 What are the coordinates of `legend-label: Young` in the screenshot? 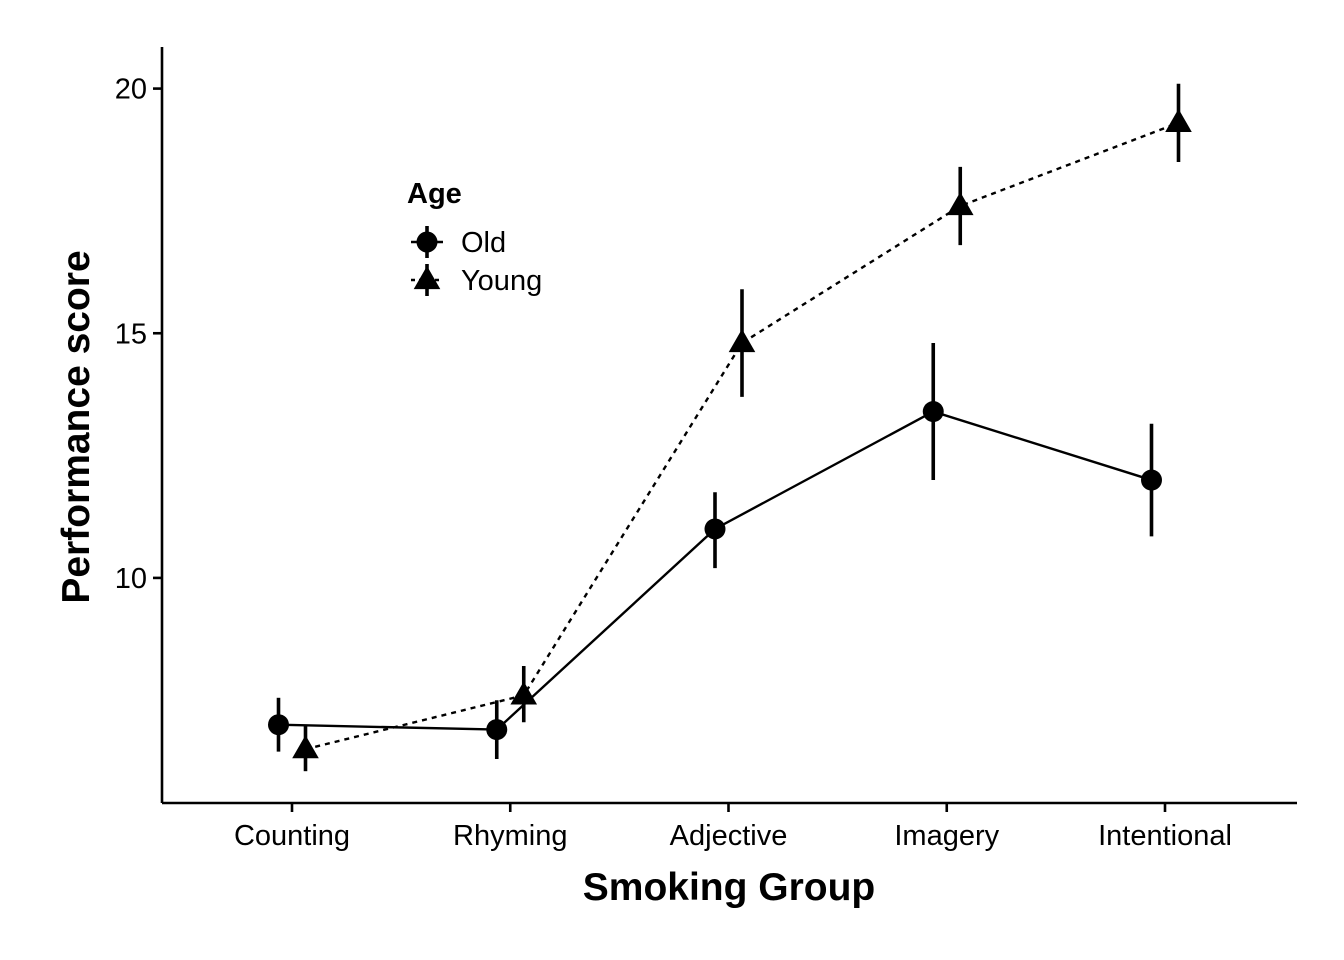 It's located at (501, 281).